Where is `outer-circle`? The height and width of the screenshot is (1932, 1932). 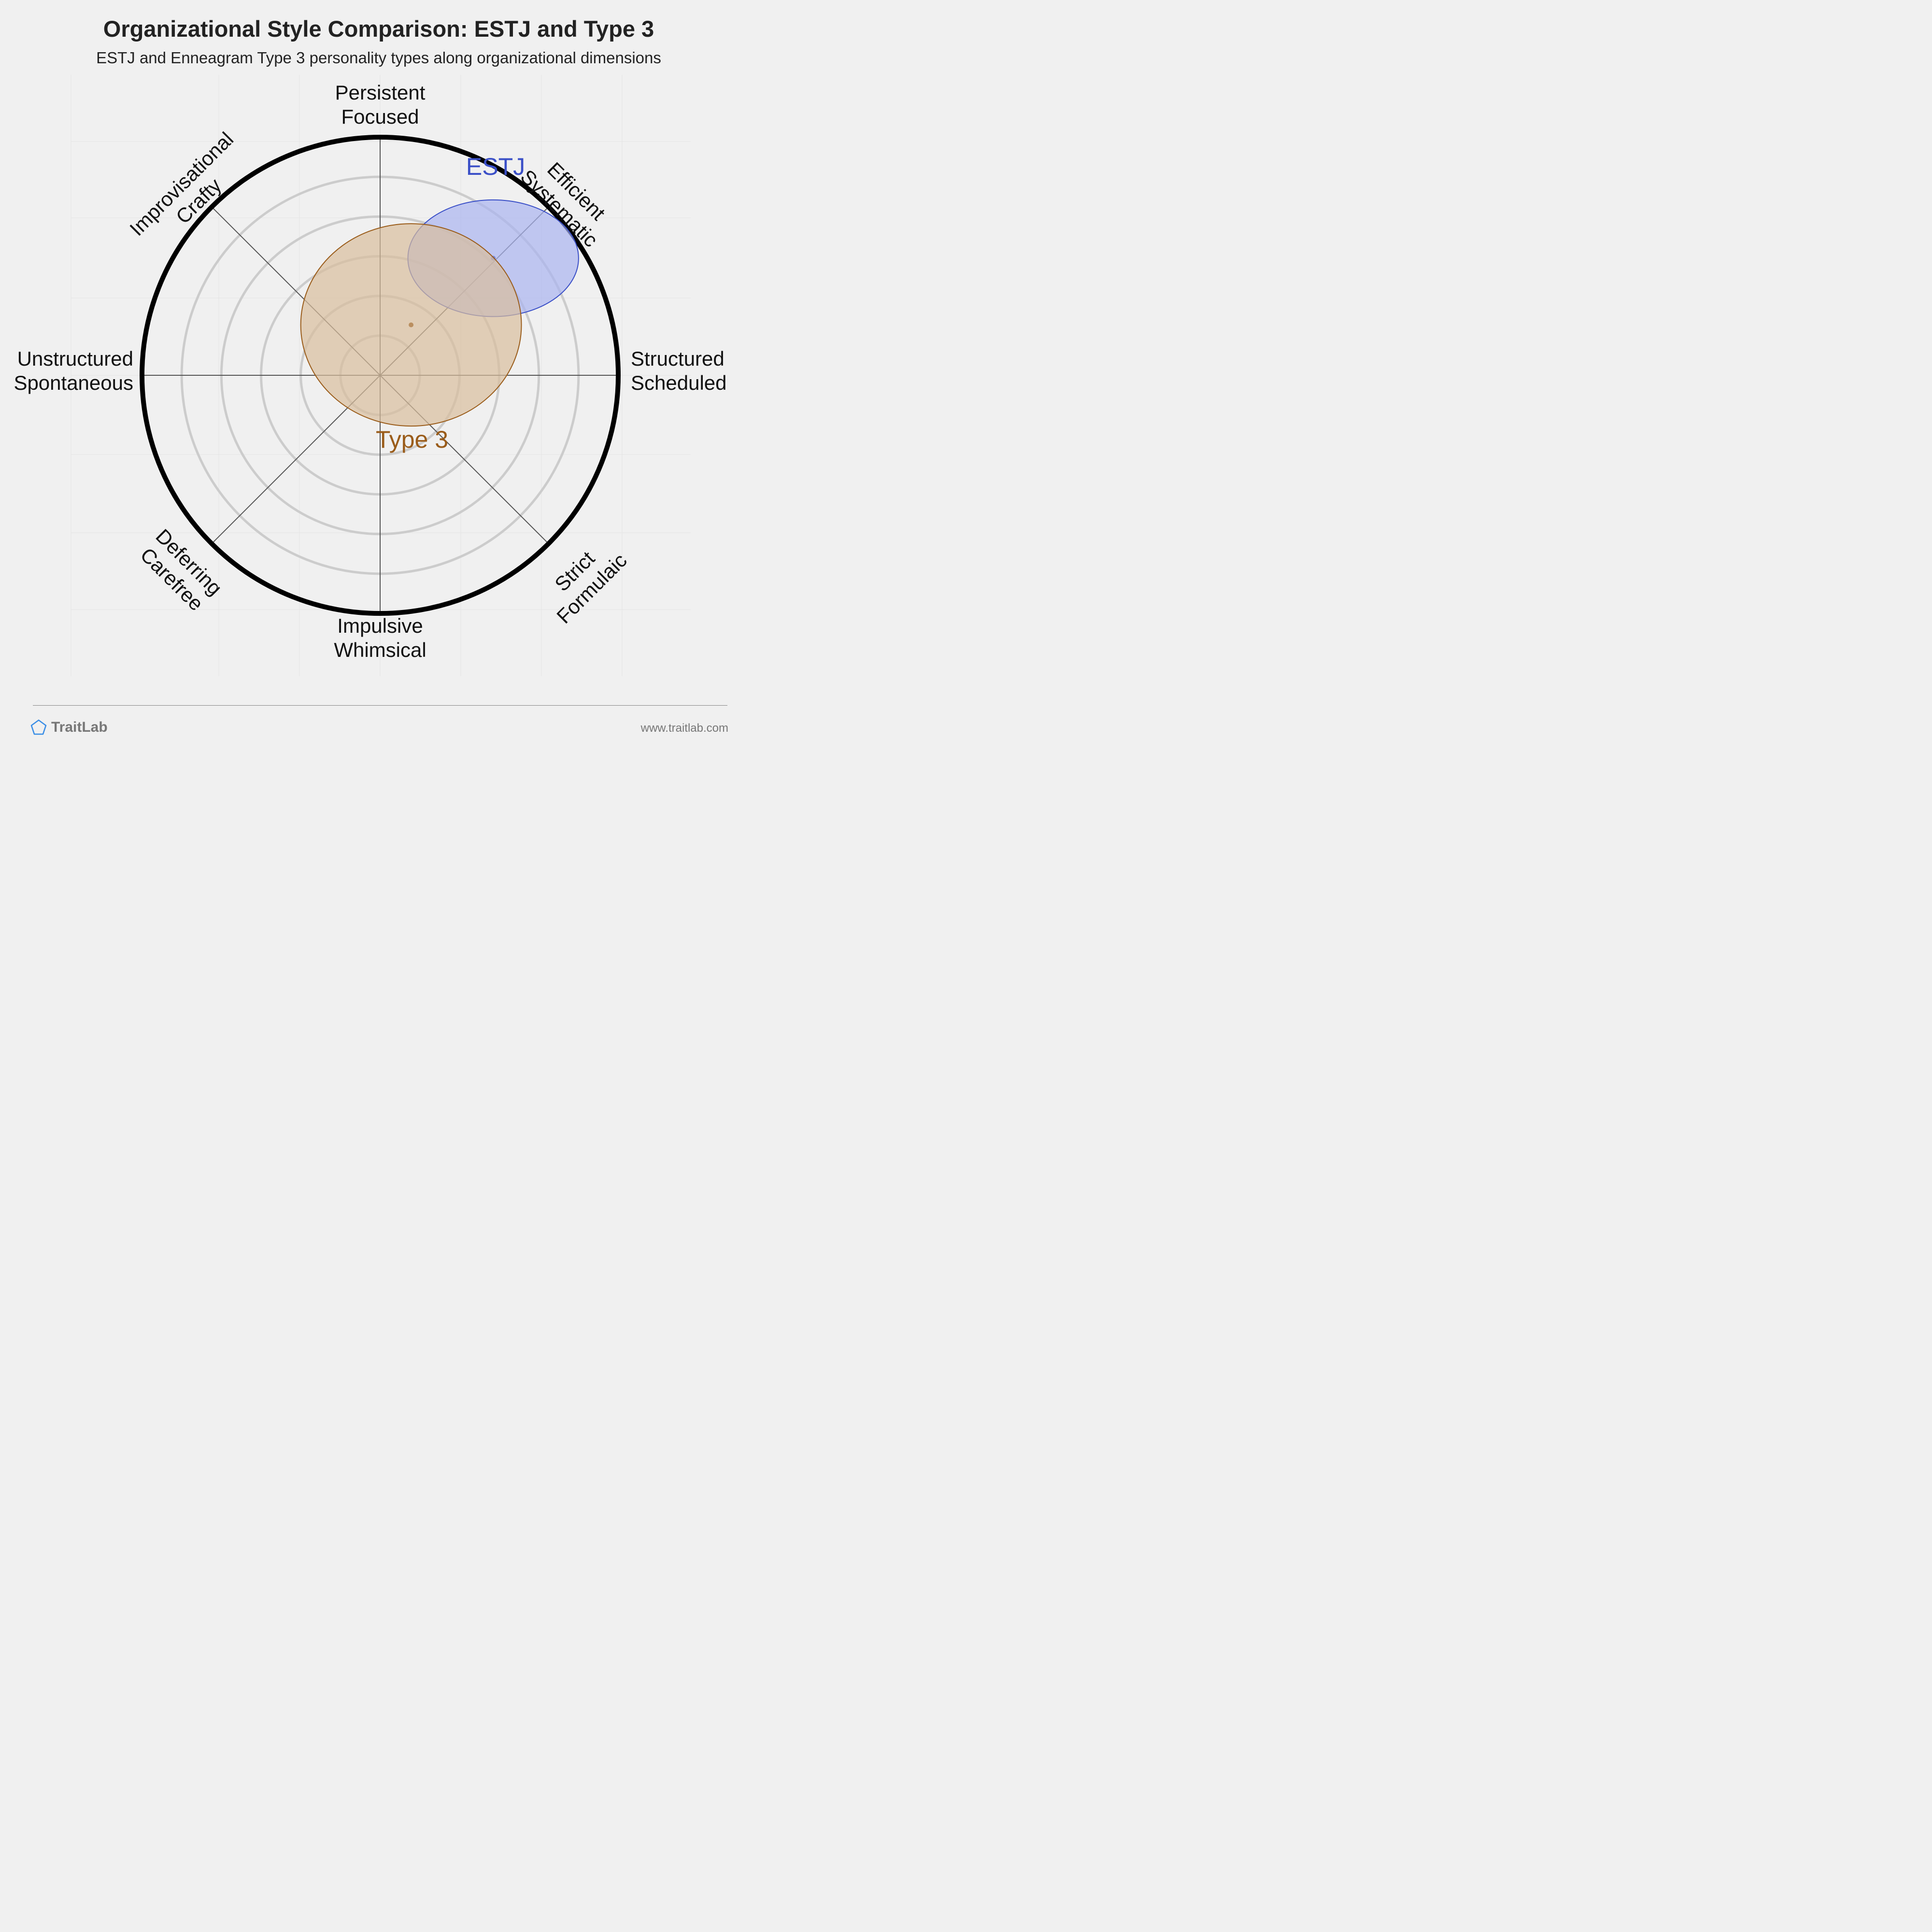
outer-circle is located at coordinates (380, 375).